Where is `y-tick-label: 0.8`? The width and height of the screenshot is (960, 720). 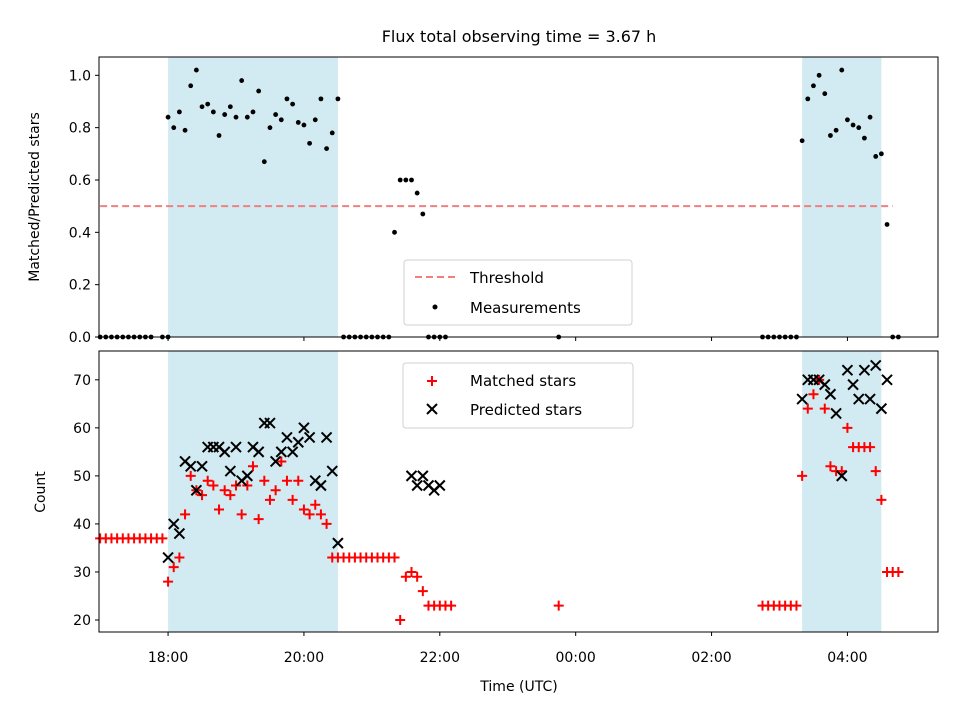
y-tick-label: 0.8 is located at coordinates (80, 129).